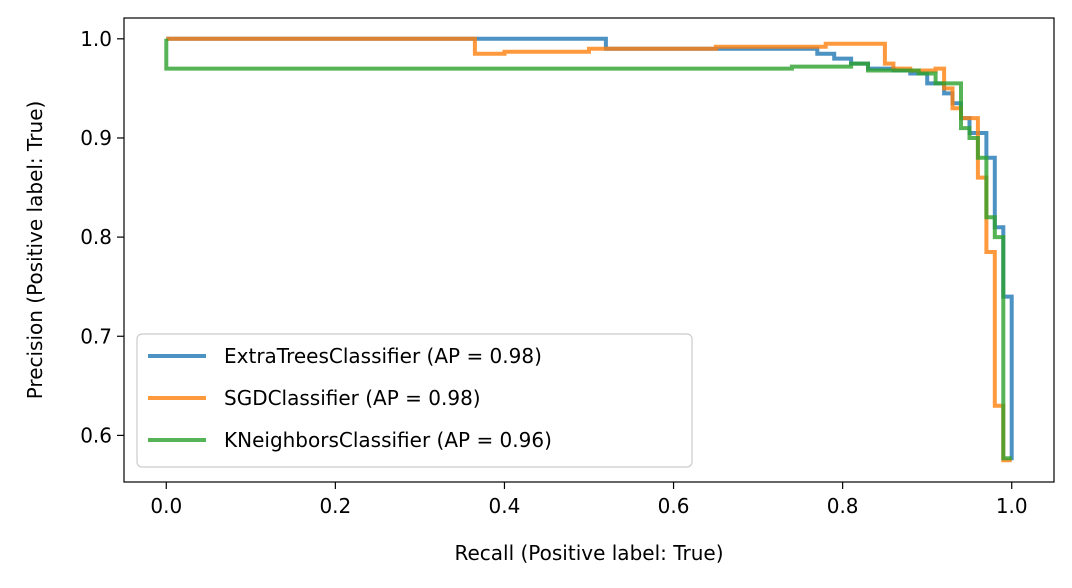  Describe the element at coordinates (674, 506) in the screenshot. I see `x-tick-label: 0.6` at that location.